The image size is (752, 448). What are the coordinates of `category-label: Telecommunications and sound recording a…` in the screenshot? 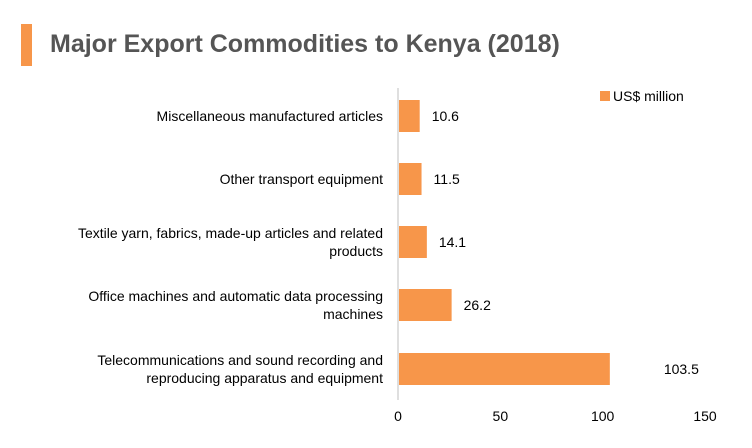 It's located at (240, 369).